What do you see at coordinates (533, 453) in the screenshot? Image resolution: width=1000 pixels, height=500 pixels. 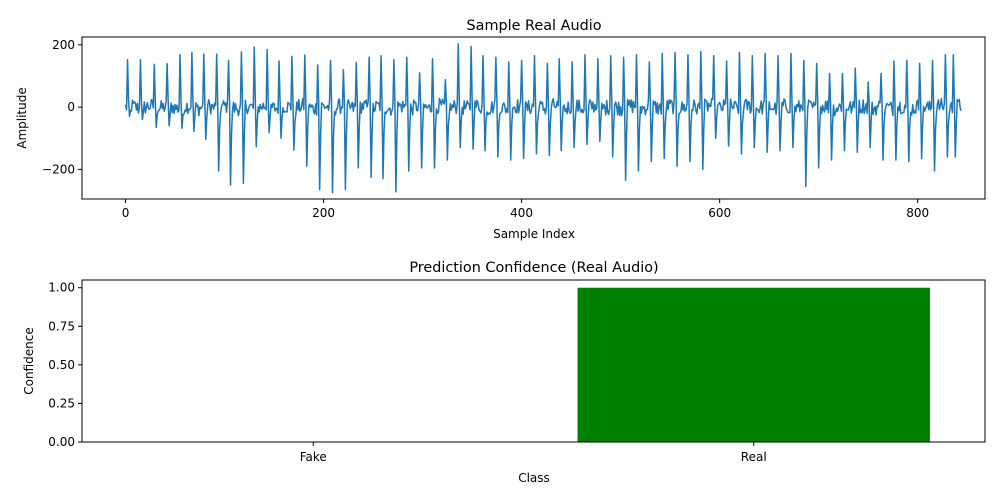 I see `confidence-x-ticks: Fake Real` at bounding box center [533, 453].